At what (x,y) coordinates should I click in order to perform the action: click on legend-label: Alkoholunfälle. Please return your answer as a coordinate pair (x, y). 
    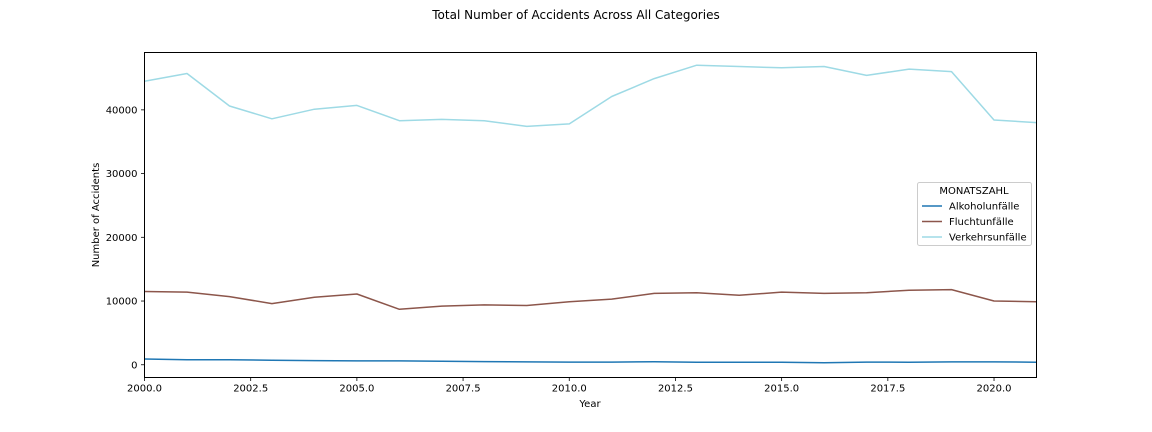
    Looking at the image, I should click on (984, 207).